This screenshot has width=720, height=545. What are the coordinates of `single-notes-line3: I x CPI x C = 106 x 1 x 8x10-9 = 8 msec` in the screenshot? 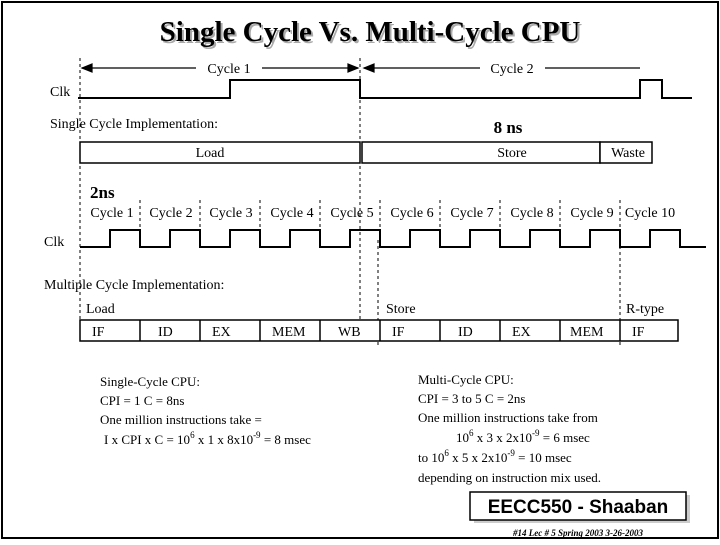 It's located at (207, 438).